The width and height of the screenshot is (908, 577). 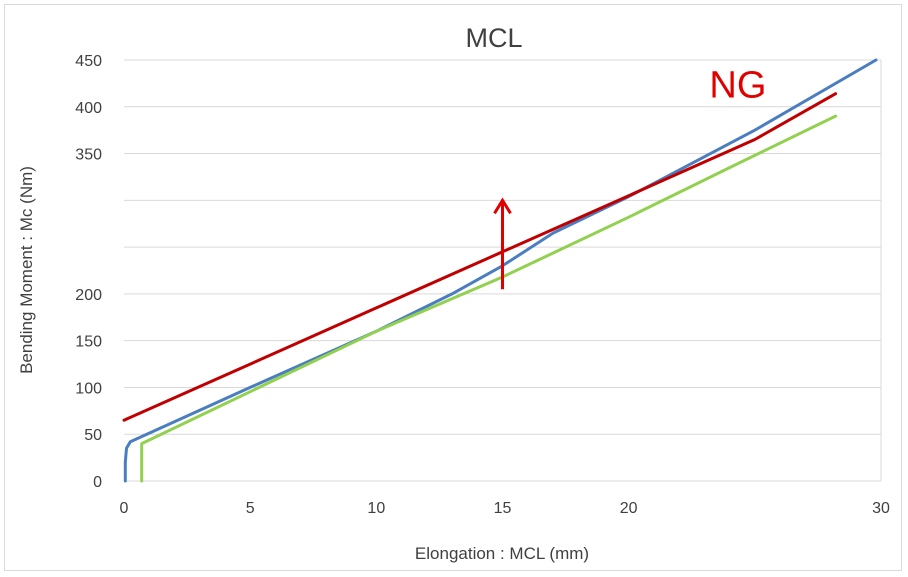 I want to click on chart-title: MCL, so click(x=493, y=38).